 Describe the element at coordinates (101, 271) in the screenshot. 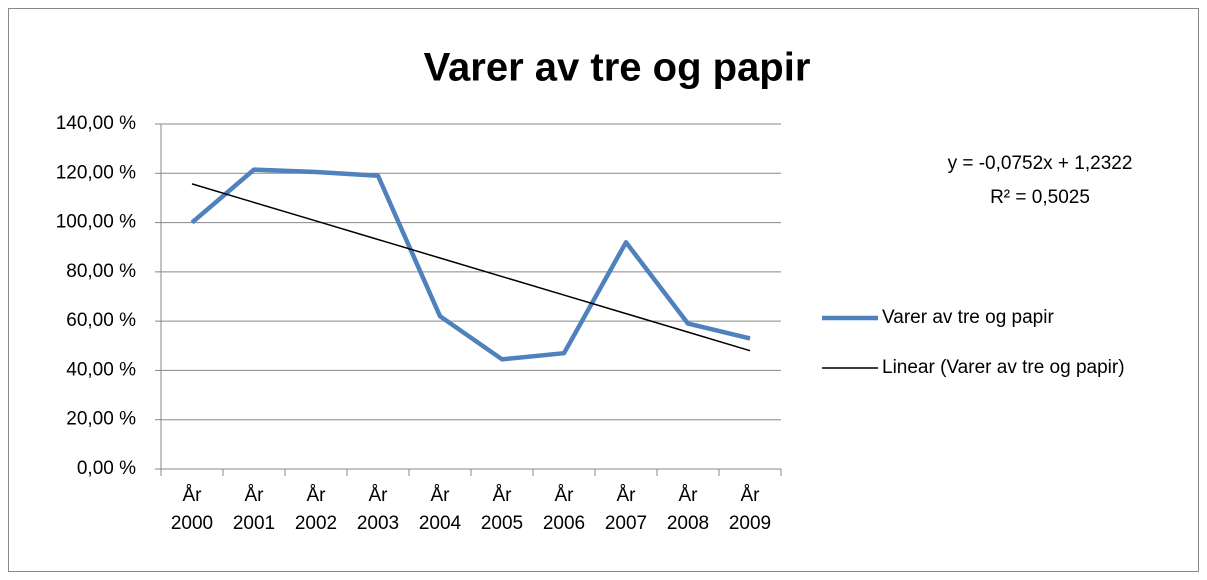

I see `y-tick-label: 80,00 %` at that location.